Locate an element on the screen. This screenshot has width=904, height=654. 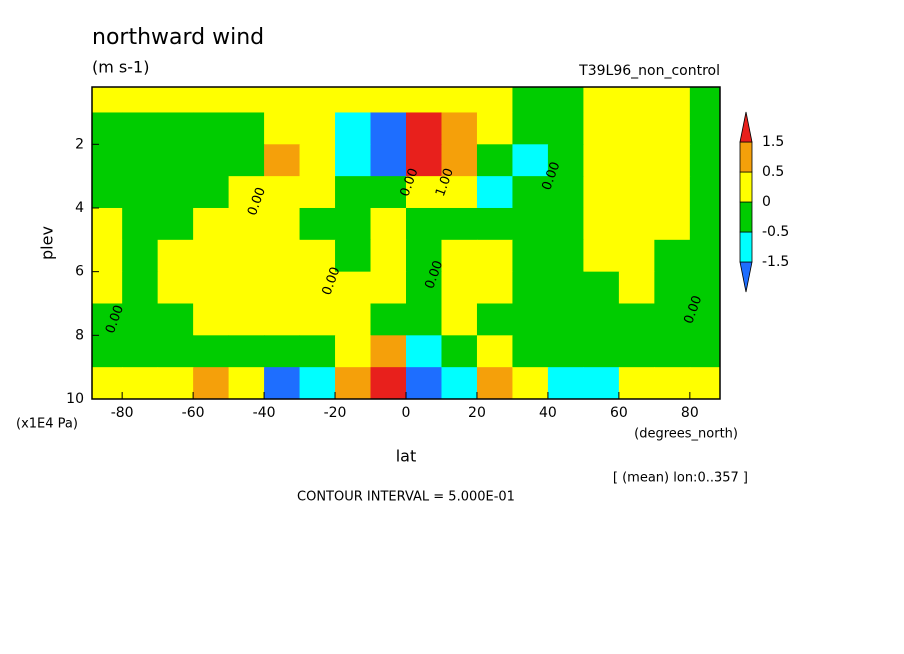
y-tick-label: 8 is located at coordinates (79, 335).